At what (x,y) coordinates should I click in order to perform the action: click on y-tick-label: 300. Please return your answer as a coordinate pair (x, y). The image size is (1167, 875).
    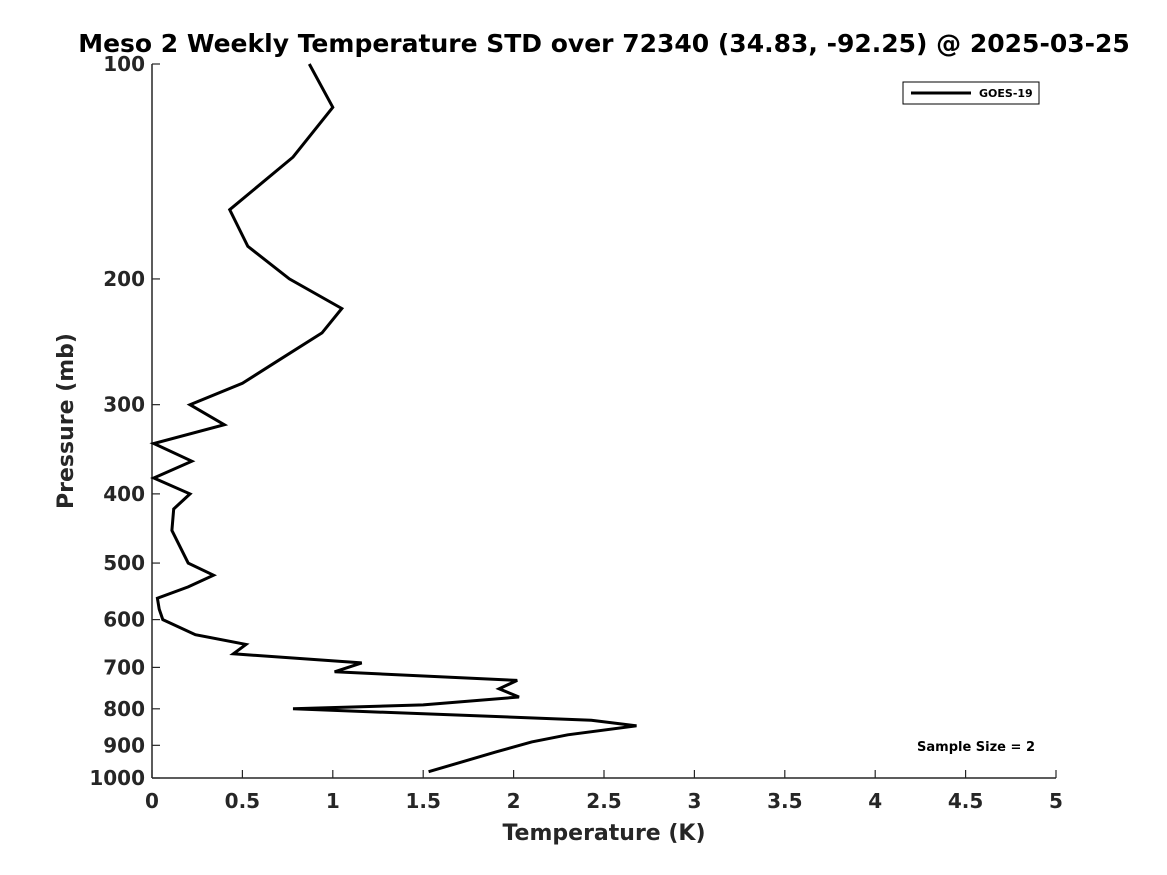
    Looking at the image, I should click on (124, 405).